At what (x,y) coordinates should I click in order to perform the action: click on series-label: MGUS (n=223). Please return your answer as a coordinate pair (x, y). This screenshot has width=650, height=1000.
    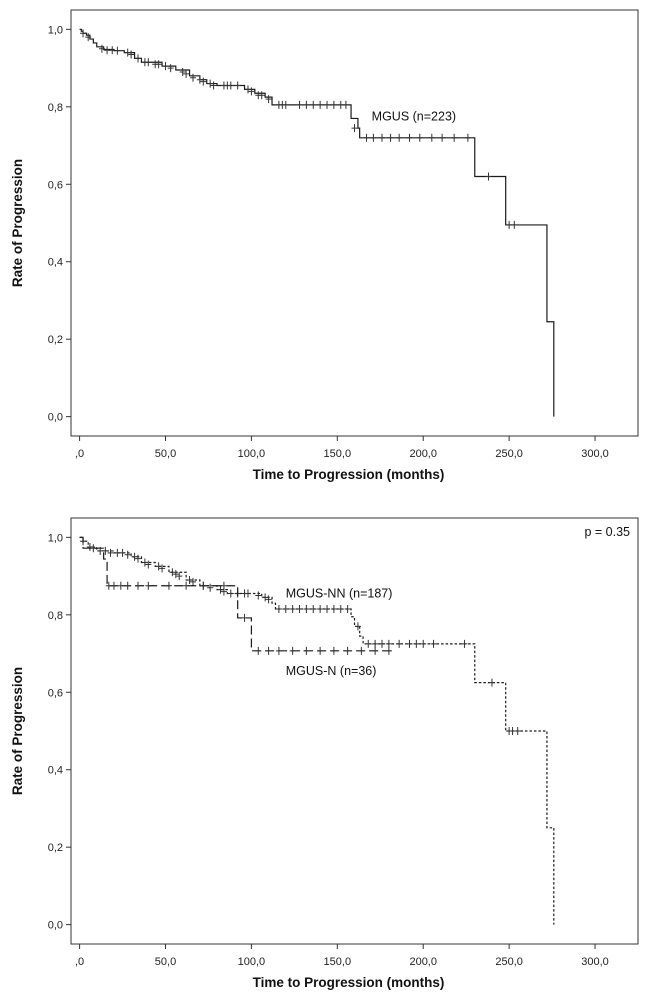
    Looking at the image, I should click on (414, 116).